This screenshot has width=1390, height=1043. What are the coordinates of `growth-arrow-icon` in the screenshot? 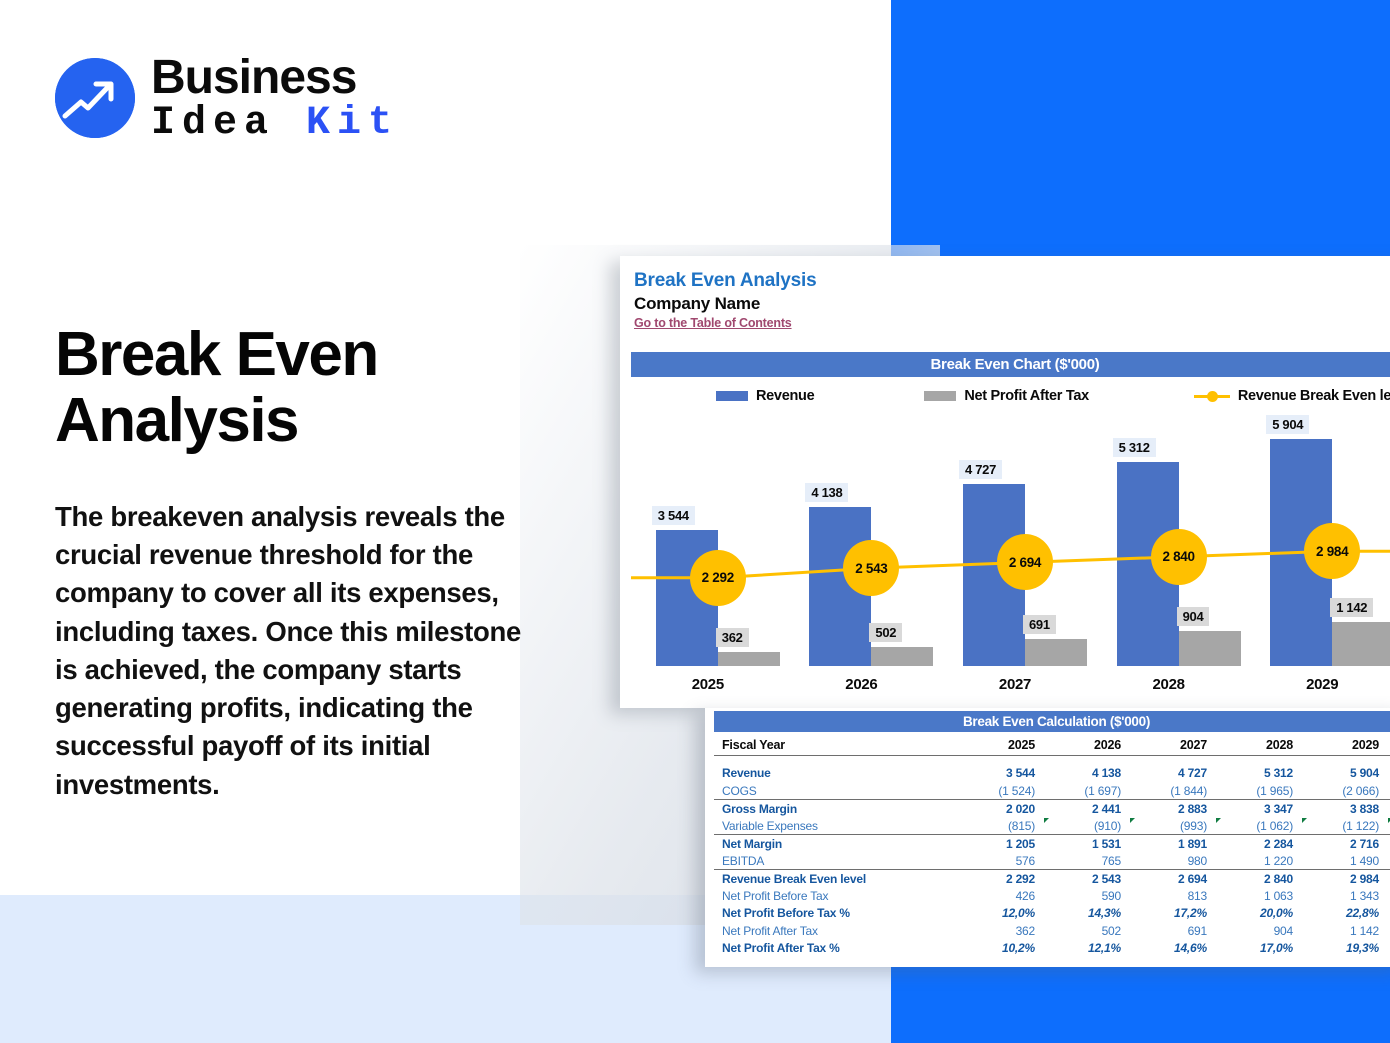 It's located at (95, 98).